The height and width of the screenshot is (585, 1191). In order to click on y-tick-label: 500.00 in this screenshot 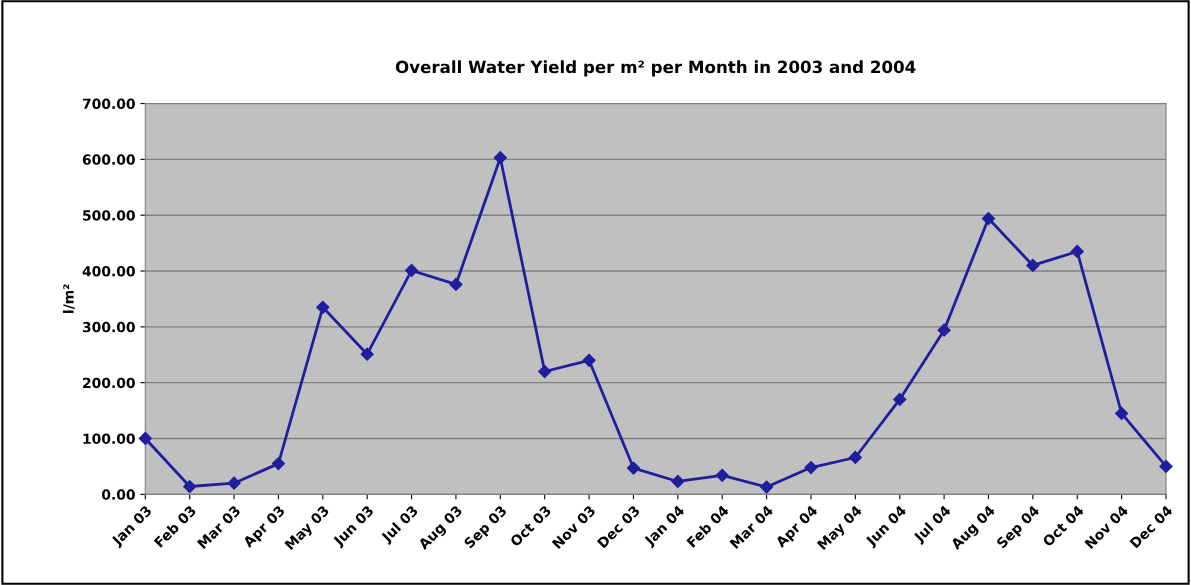, I will do `click(109, 215)`.